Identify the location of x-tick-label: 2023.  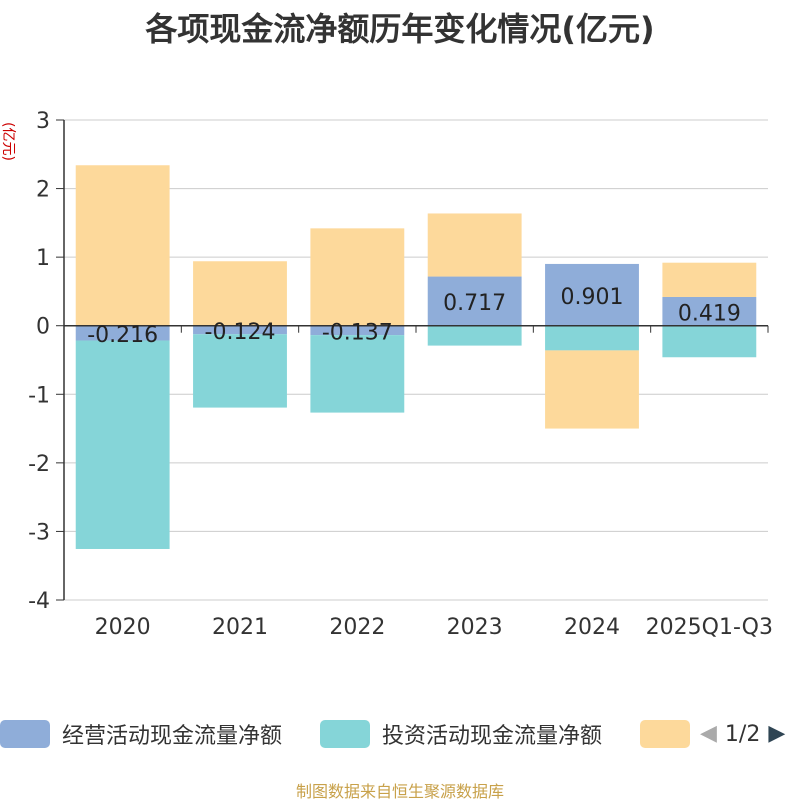
(475, 627).